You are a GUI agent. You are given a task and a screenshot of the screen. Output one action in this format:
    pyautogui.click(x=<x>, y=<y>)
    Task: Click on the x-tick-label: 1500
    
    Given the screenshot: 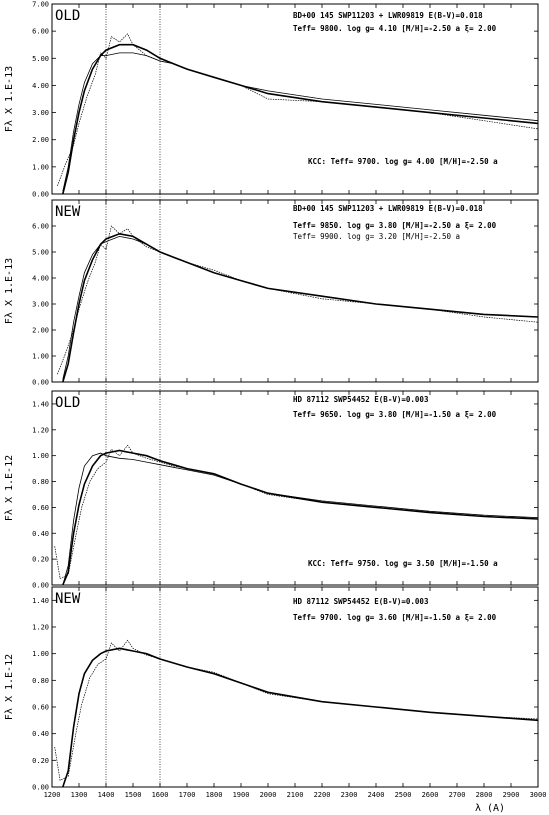 What is the action you would take?
    pyautogui.click(x=133, y=795)
    